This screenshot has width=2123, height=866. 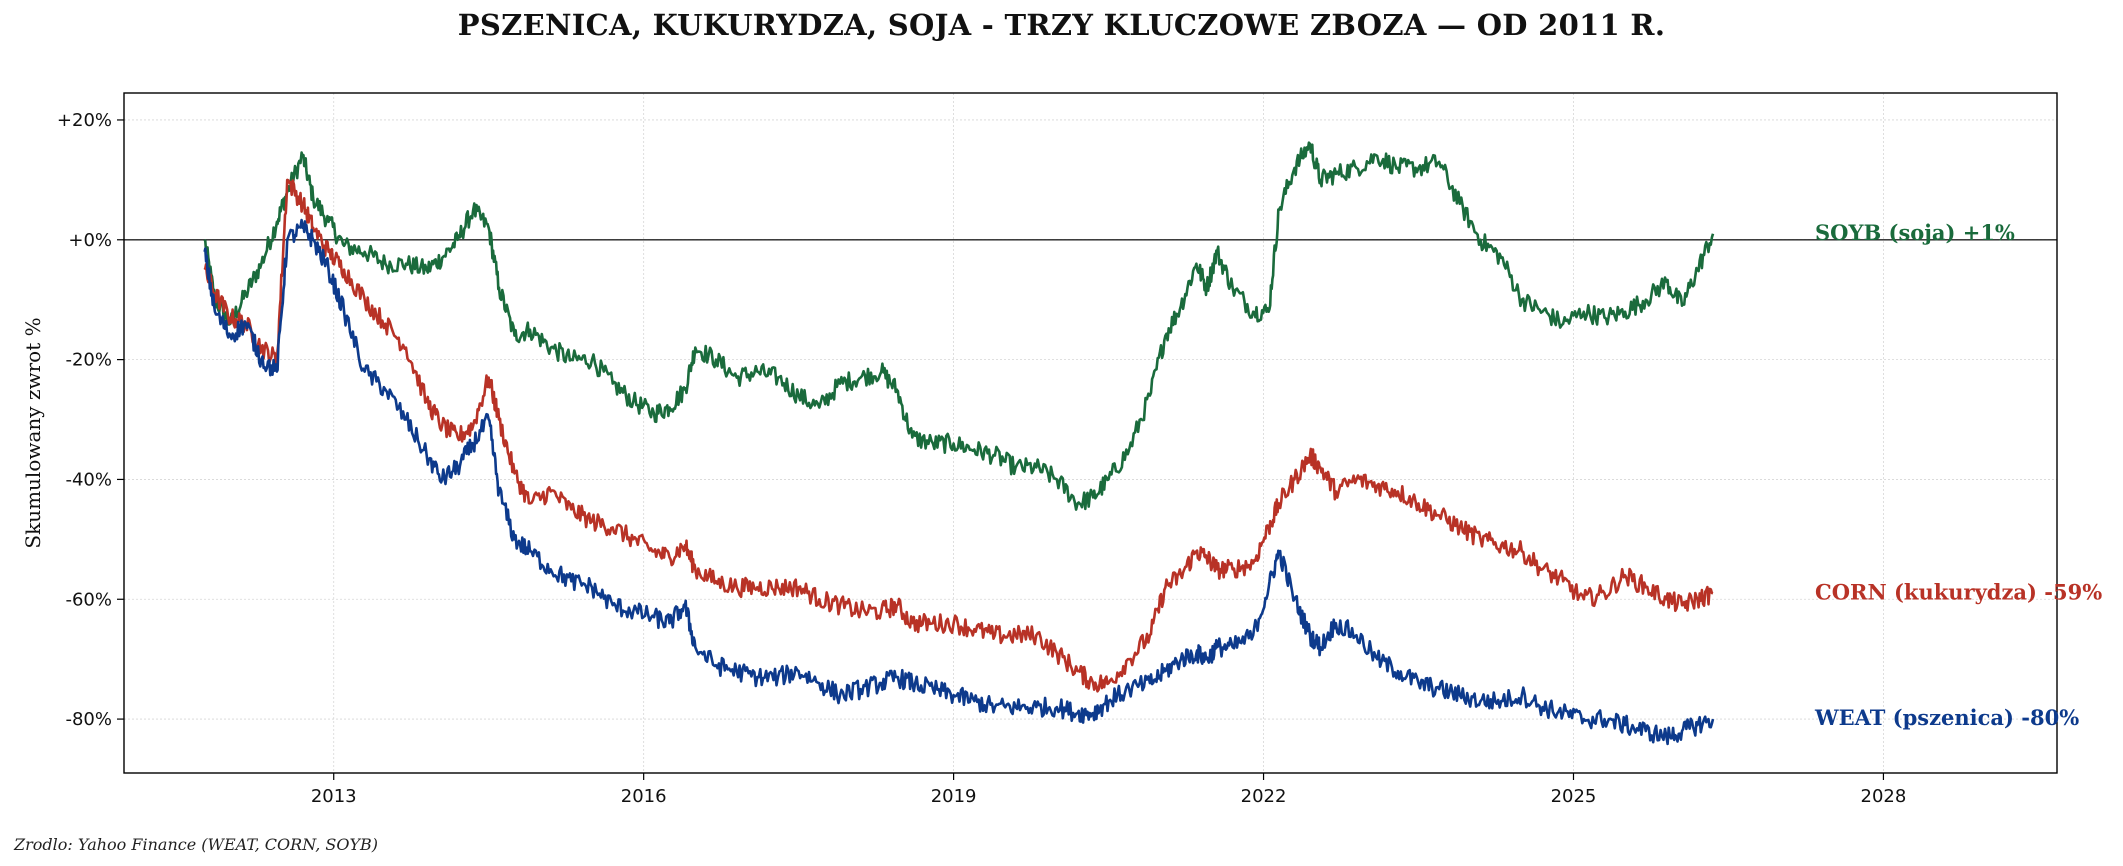 What do you see at coordinates (644, 796) in the screenshot?
I see `x-tick-label: 2016` at bounding box center [644, 796].